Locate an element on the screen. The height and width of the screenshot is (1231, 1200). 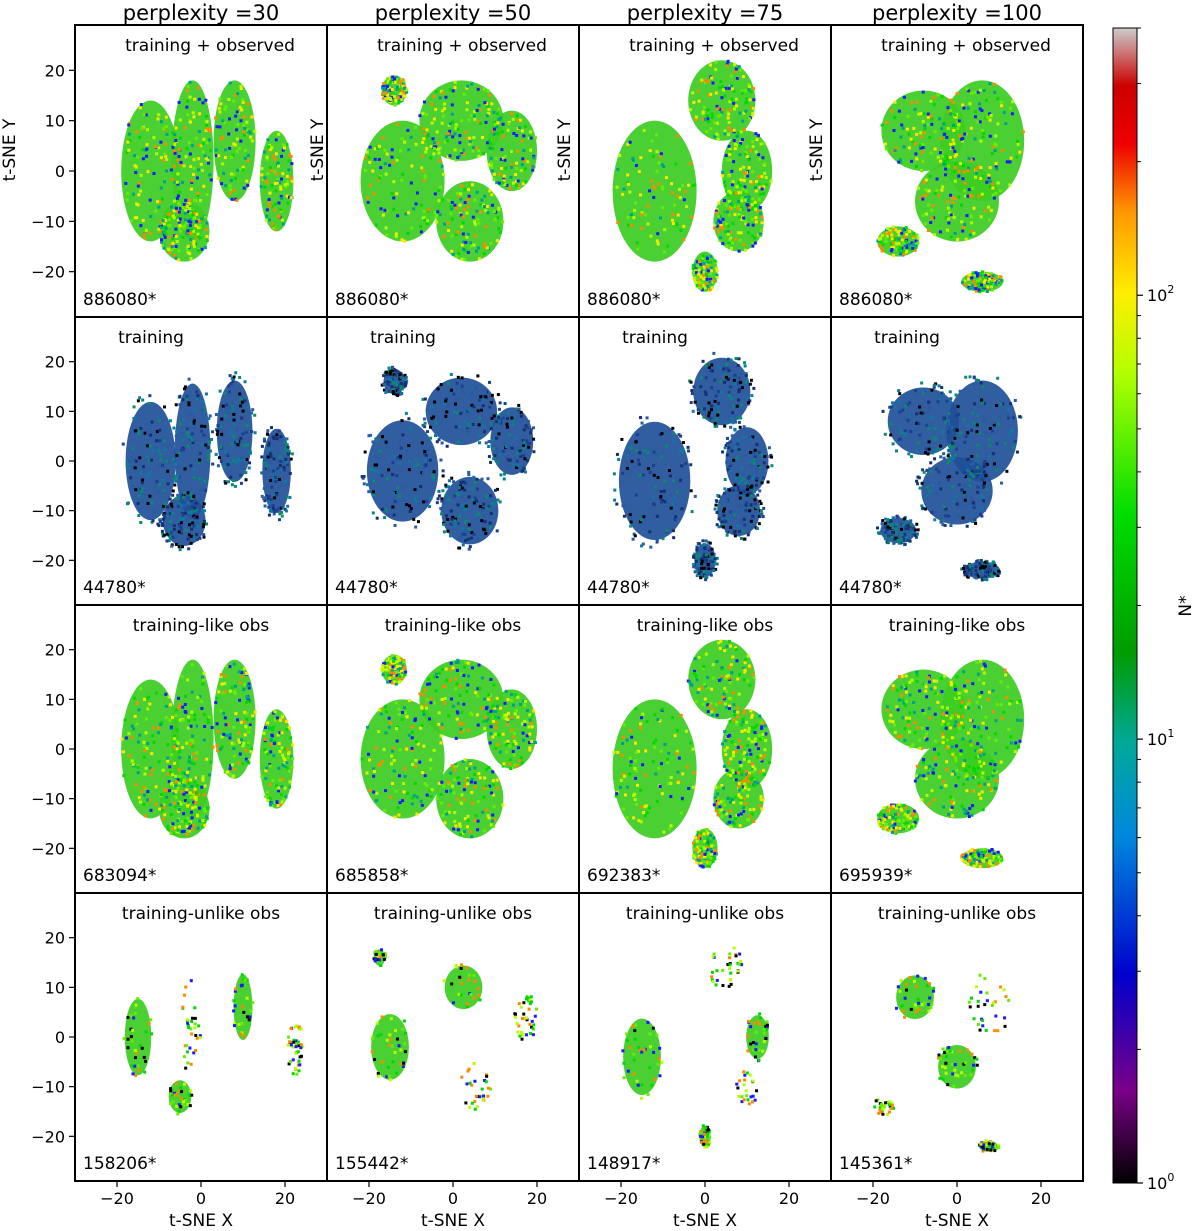
panel-training-unlike-p3: training-unlike obs 148917* is located at coordinates (705, 1037).